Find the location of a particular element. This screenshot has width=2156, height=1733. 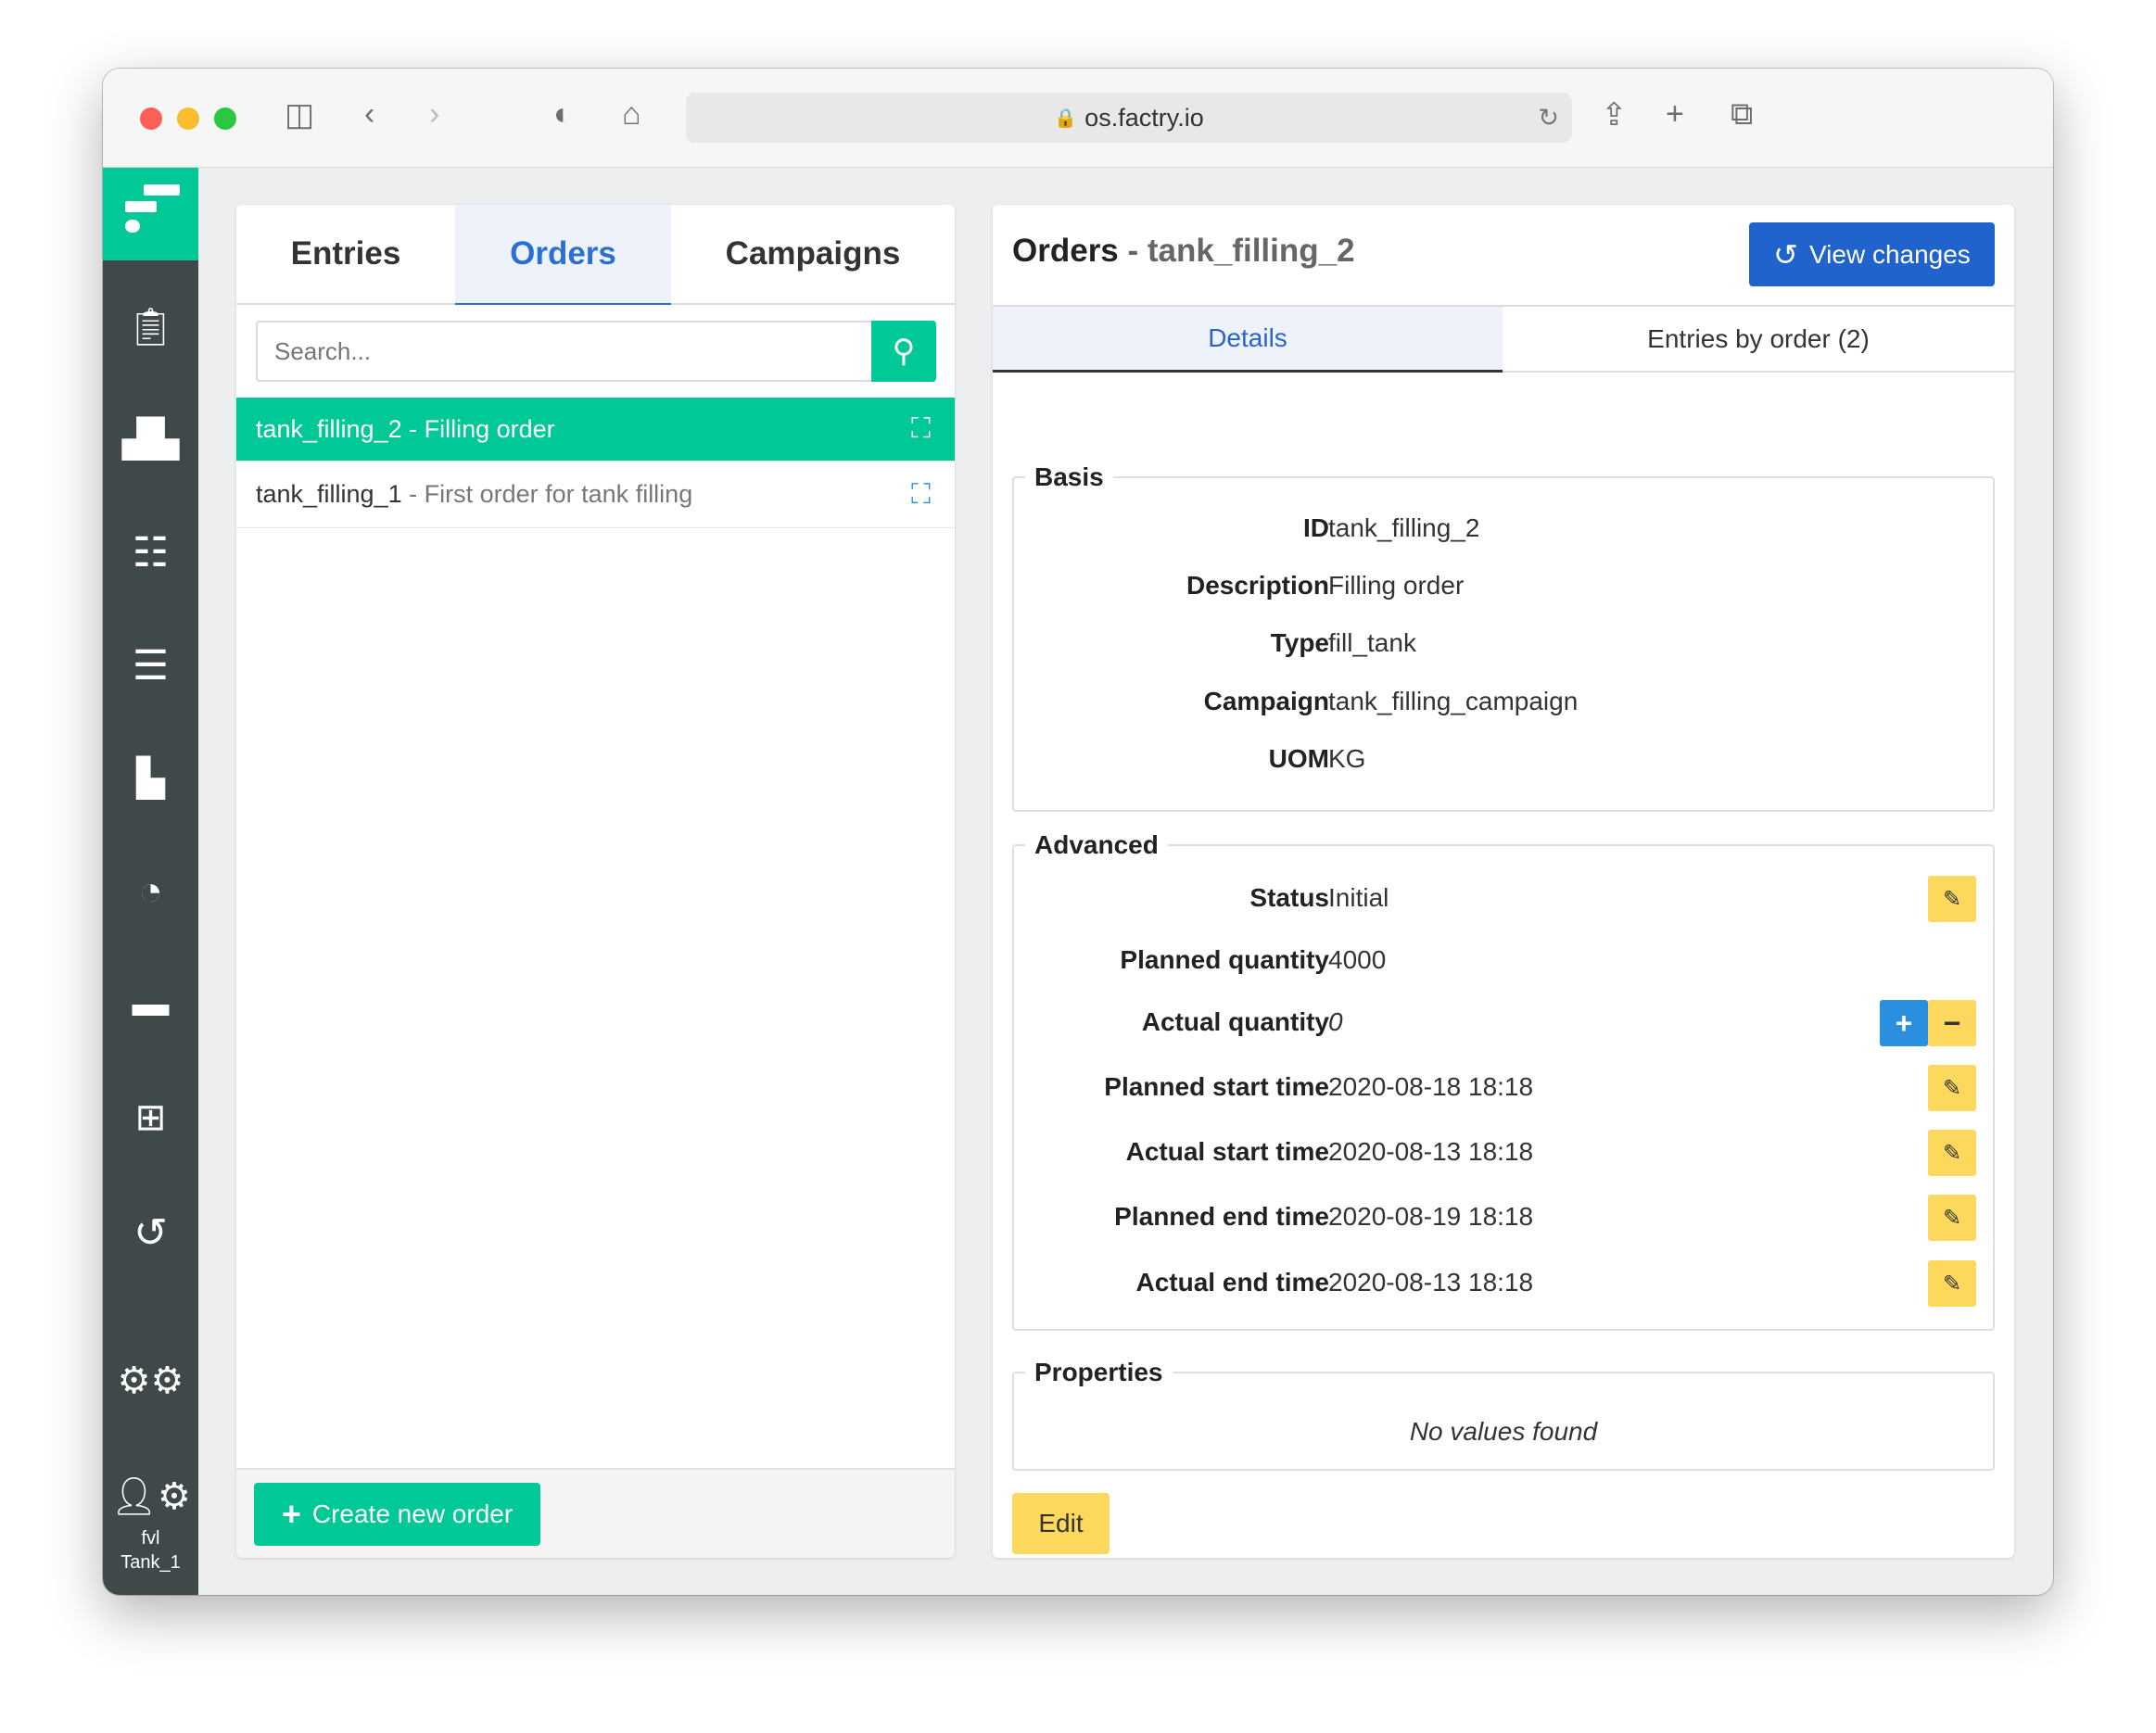

field-value: 2020-08-18 18:18 is located at coordinates (1431, 1086).